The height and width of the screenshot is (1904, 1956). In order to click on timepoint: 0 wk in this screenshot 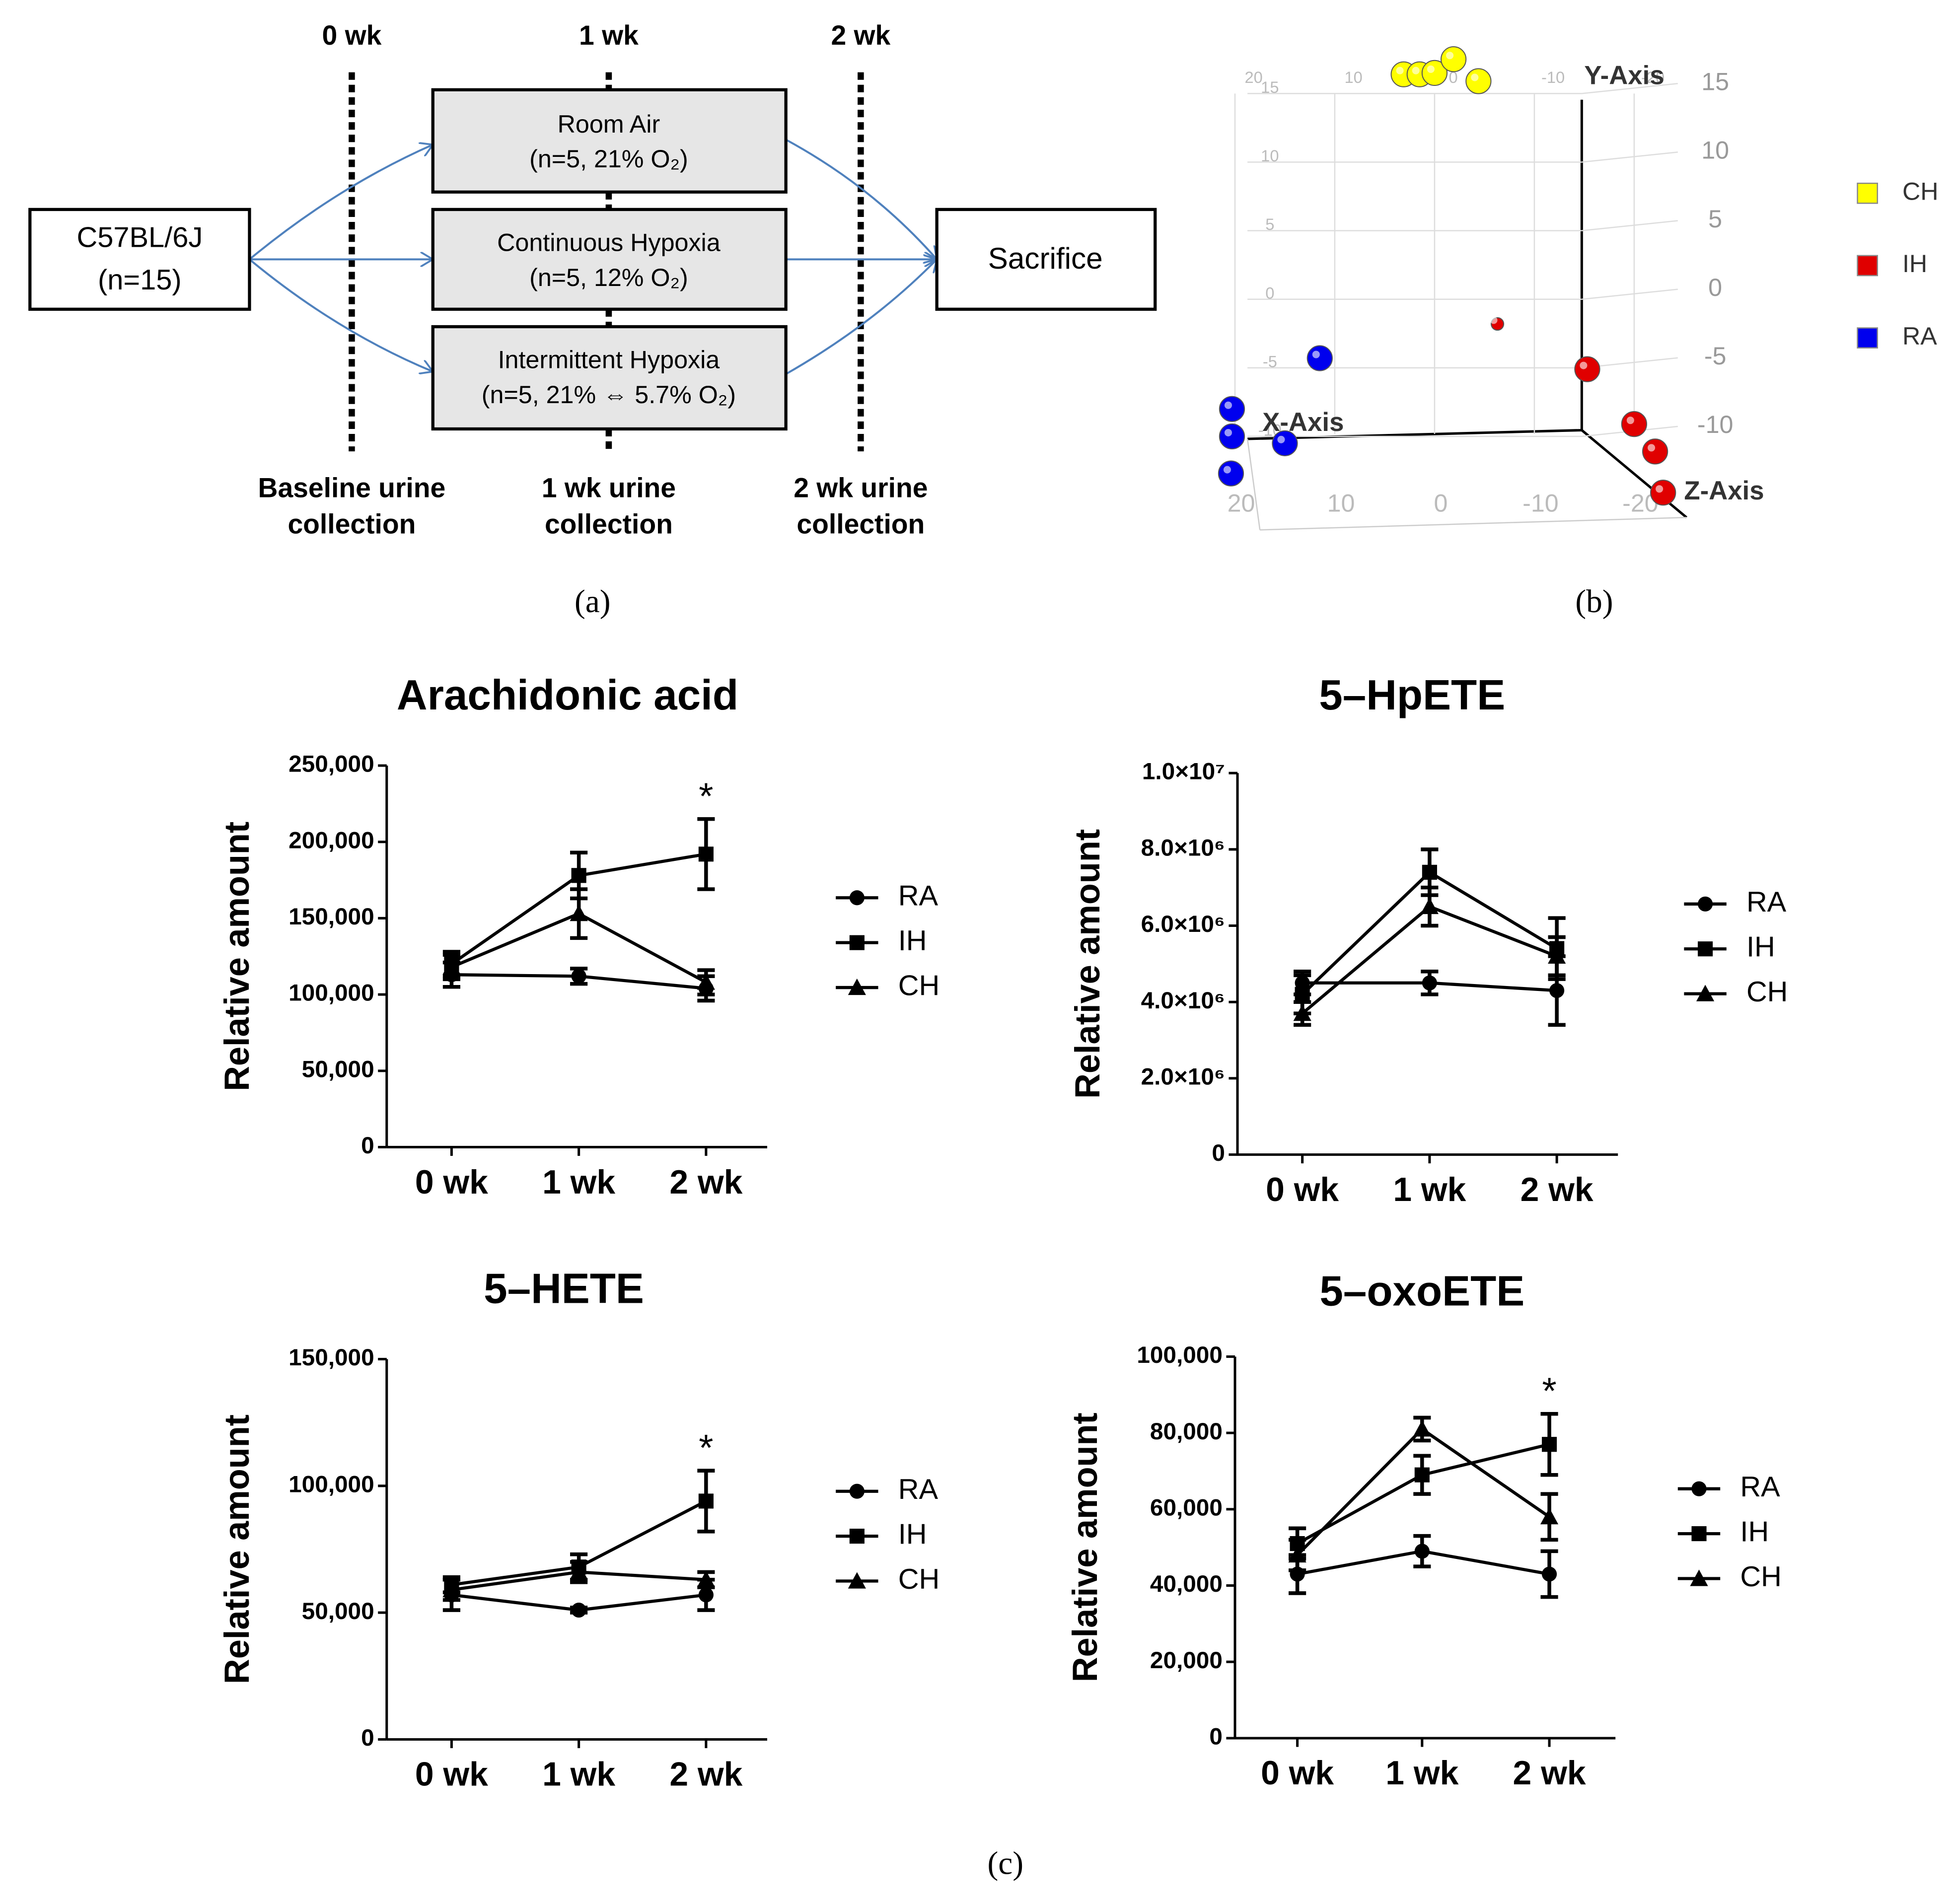, I will do `click(352, 35)`.